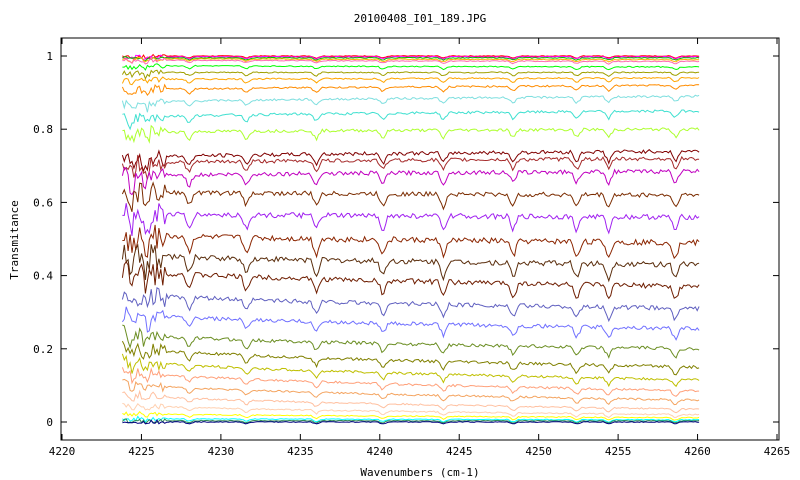 The width and height of the screenshot is (800, 480). What do you see at coordinates (380, 451) in the screenshot?
I see `x-tick-label: 4240` at bounding box center [380, 451].